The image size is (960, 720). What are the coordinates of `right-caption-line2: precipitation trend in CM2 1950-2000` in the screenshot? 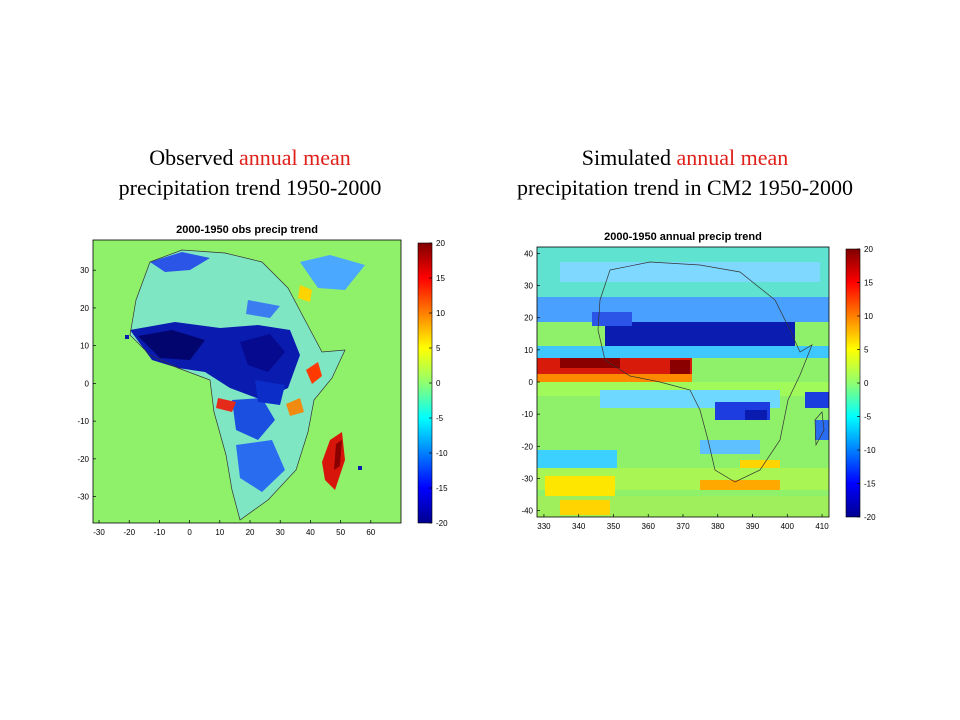 It's located at (685, 187).